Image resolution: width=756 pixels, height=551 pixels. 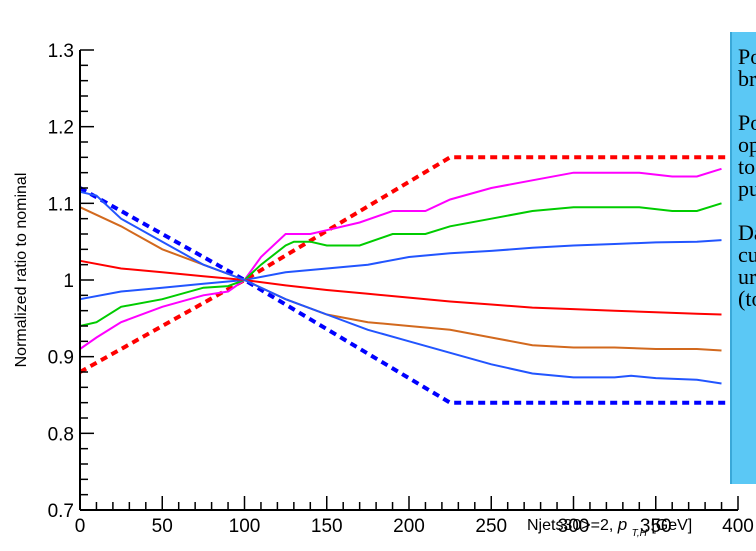 What do you see at coordinates (747, 166) in the screenshot?
I see `legend-callout-line: to` at bounding box center [747, 166].